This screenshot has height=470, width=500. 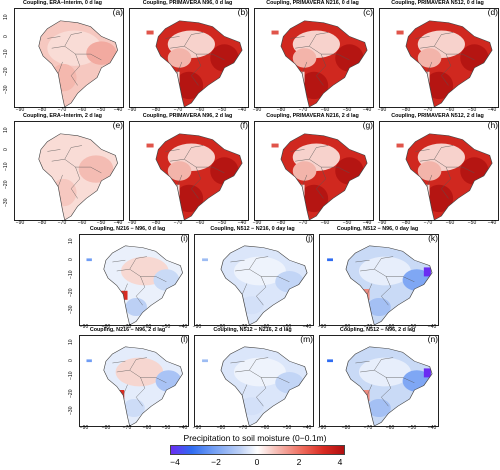 I want to click on lat-tick: 10, so click(x=6, y=17).